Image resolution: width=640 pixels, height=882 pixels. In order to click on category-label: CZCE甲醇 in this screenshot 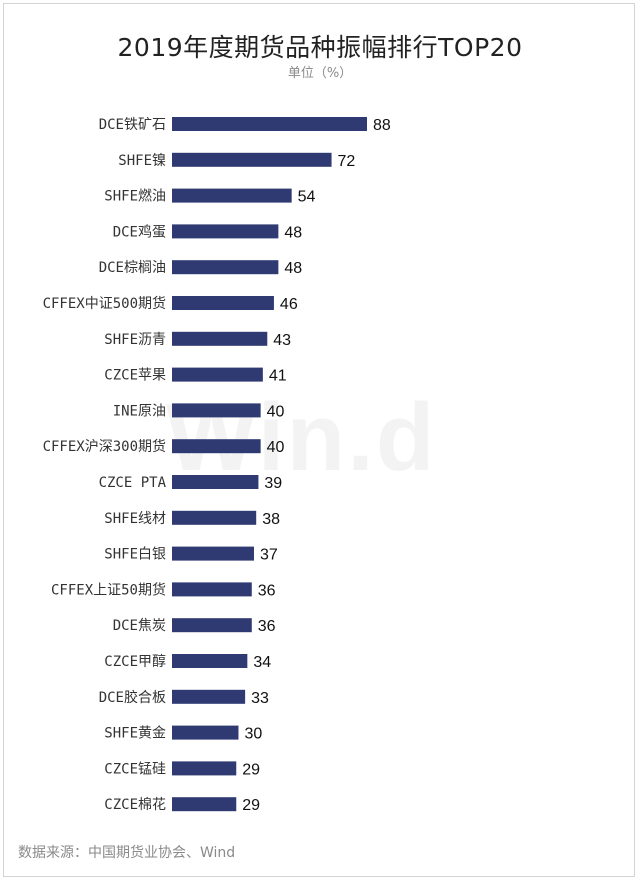, I will do `click(135, 661)`.